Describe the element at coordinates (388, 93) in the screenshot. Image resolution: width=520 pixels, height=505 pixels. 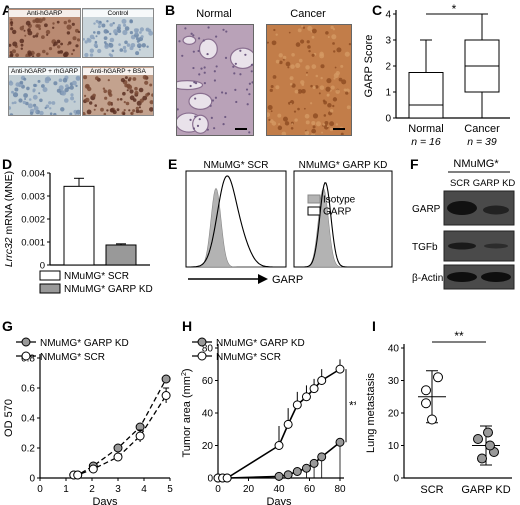
I see `y-tick-label: 1` at that location.